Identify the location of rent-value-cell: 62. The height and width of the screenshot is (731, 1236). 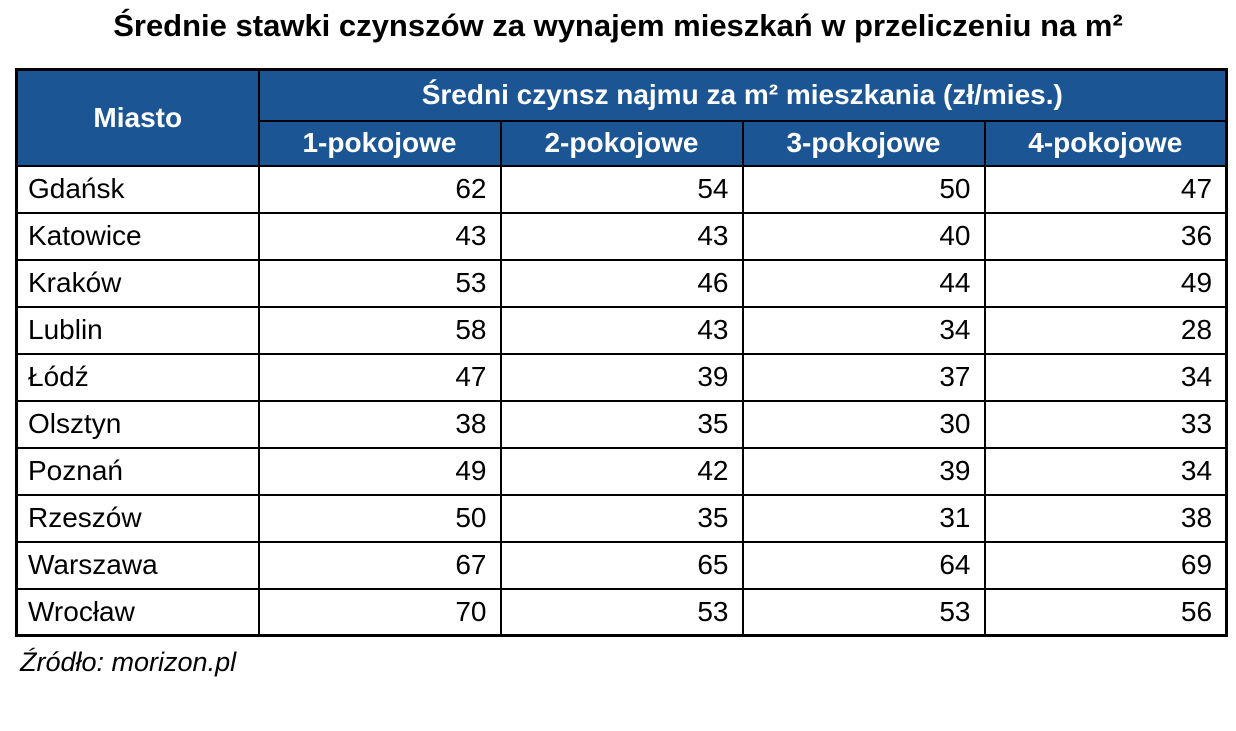
(379, 189).